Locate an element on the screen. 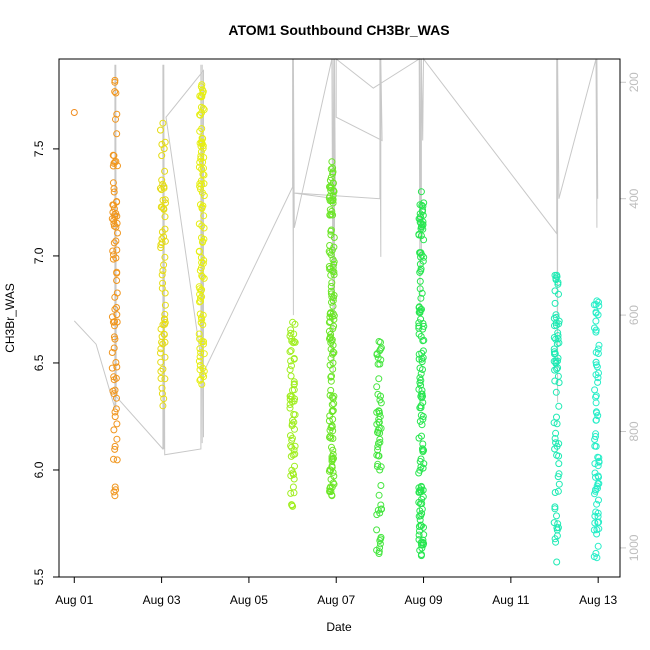  y-tick-label: 7.0 is located at coordinates (39, 255).